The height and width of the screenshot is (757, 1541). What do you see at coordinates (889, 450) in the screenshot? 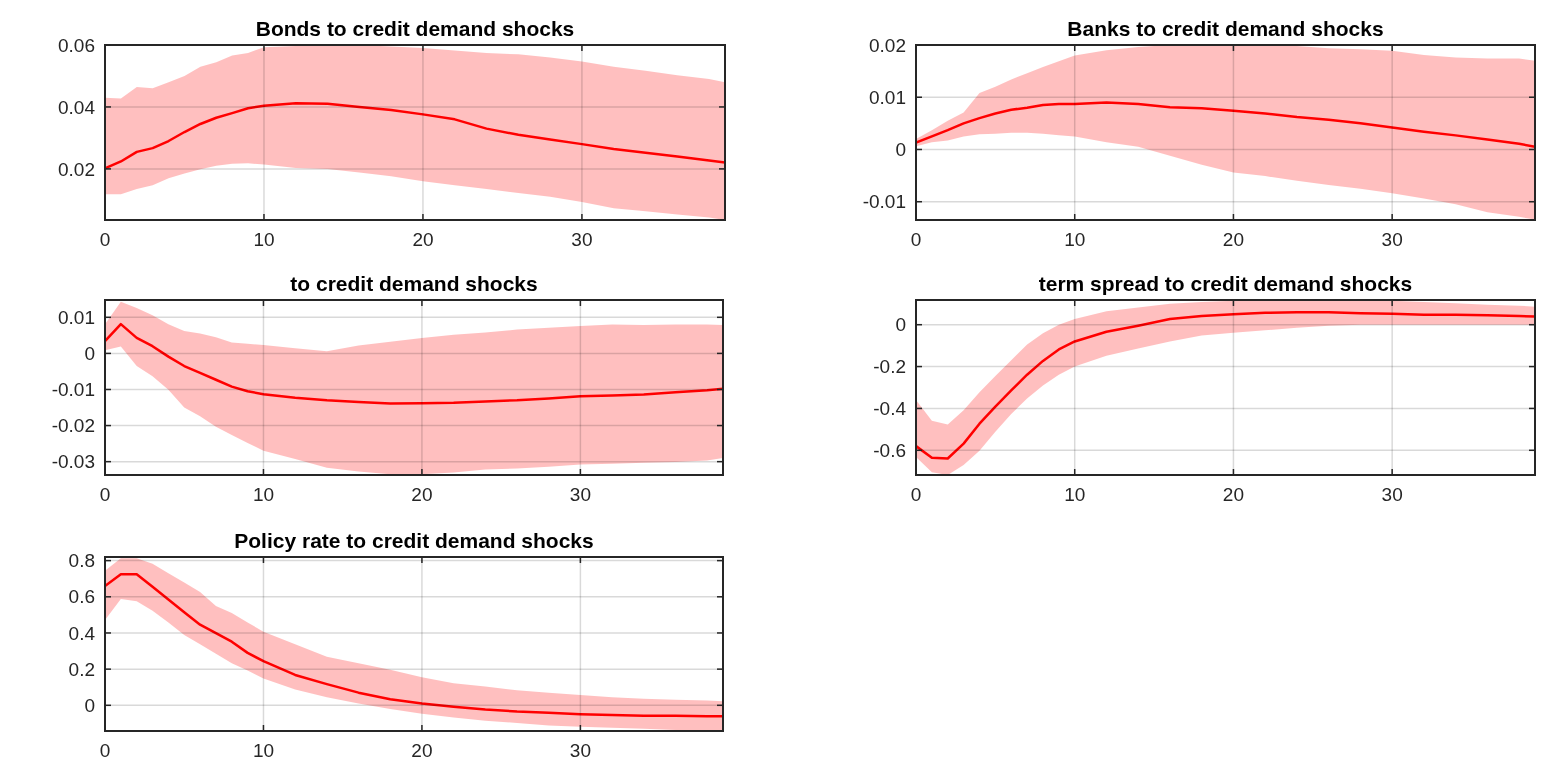
I see `y-tick-label: -0.6` at bounding box center [889, 450].